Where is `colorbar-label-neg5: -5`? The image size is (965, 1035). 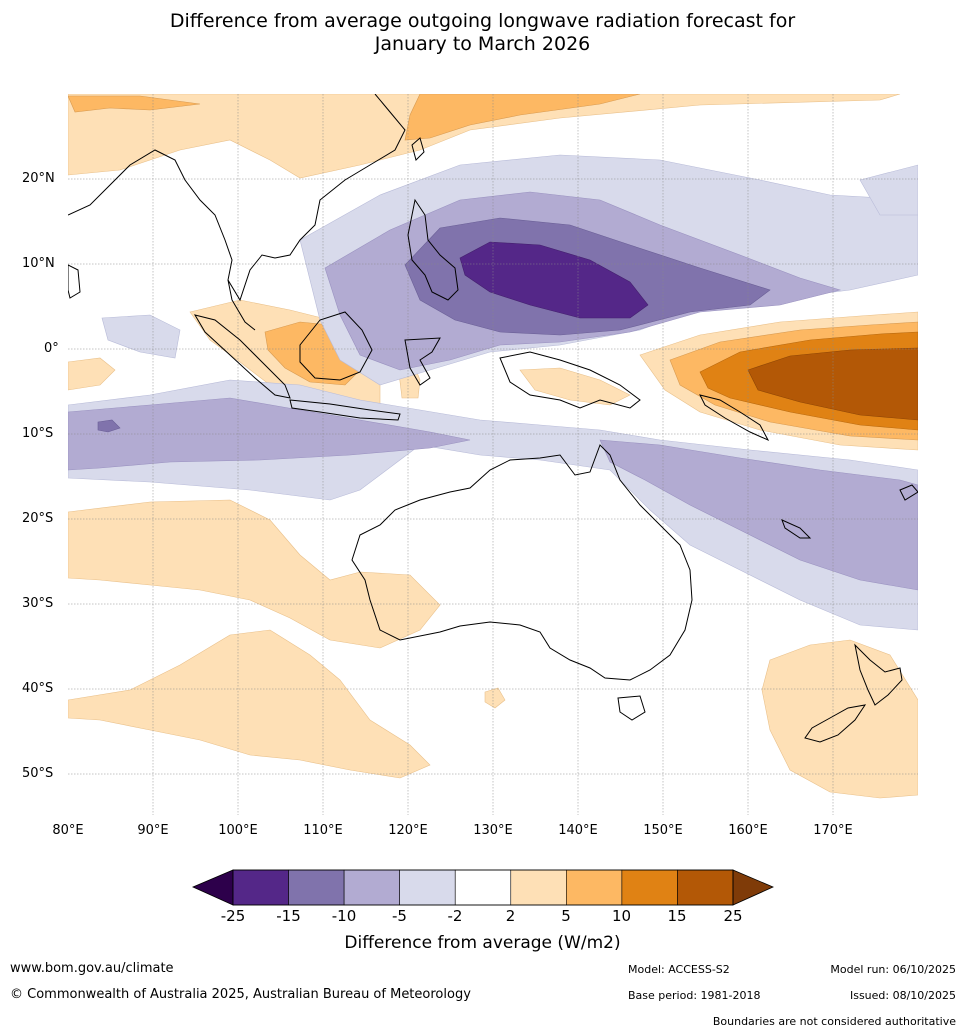
colorbar-label-neg5: -5 is located at coordinates (399, 916).